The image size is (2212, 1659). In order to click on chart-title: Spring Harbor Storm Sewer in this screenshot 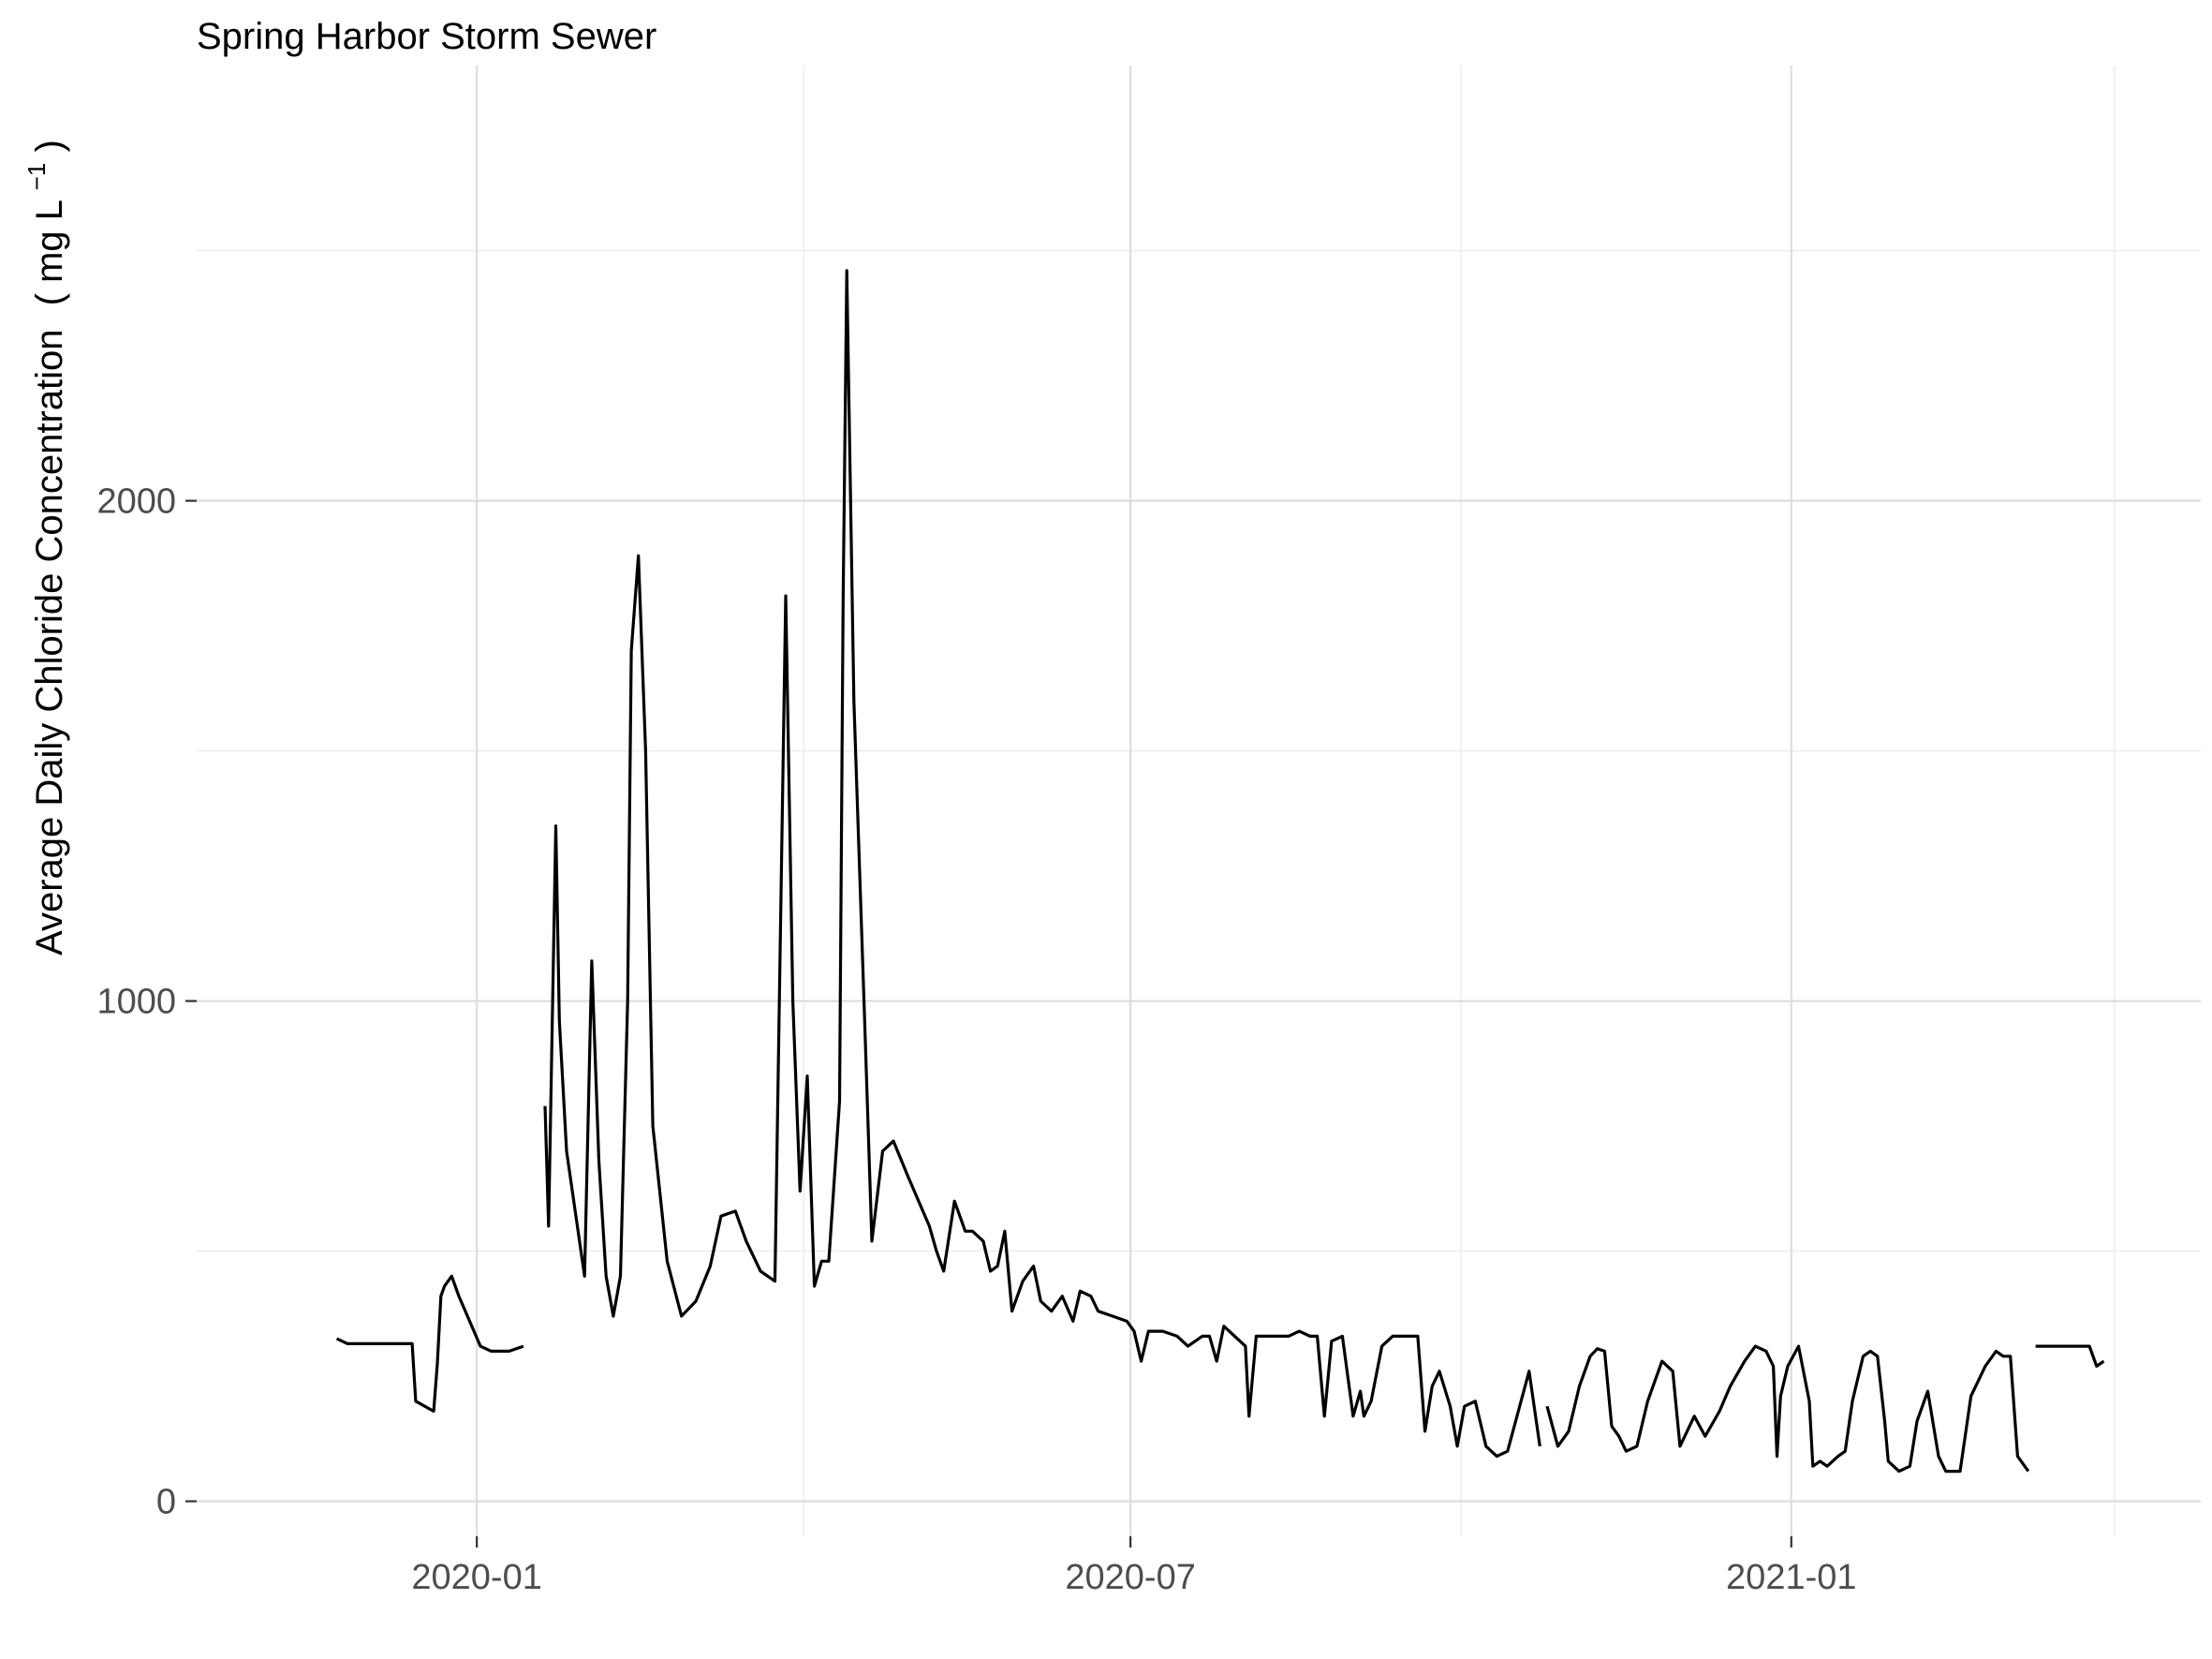, I will do `click(426, 37)`.